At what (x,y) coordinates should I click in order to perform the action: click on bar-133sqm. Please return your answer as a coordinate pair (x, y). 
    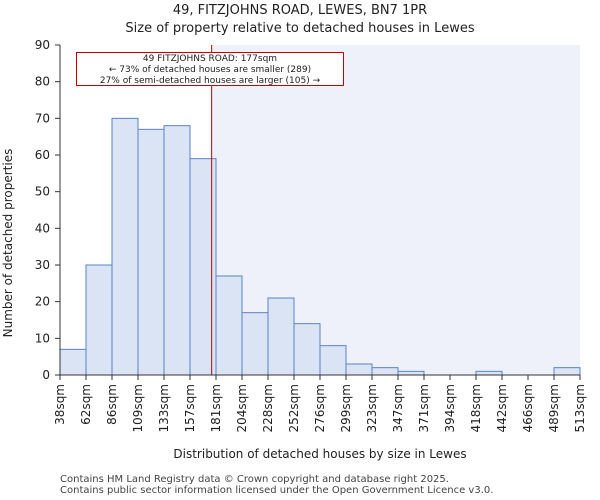
    Looking at the image, I should click on (177, 250).